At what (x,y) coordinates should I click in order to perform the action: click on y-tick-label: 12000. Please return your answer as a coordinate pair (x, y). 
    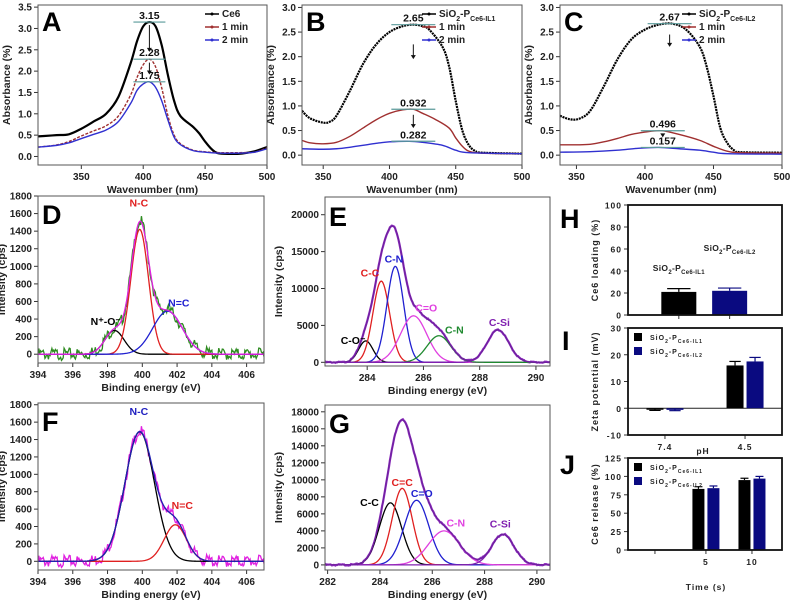
    Looking at the image, I should click on (305, 463).